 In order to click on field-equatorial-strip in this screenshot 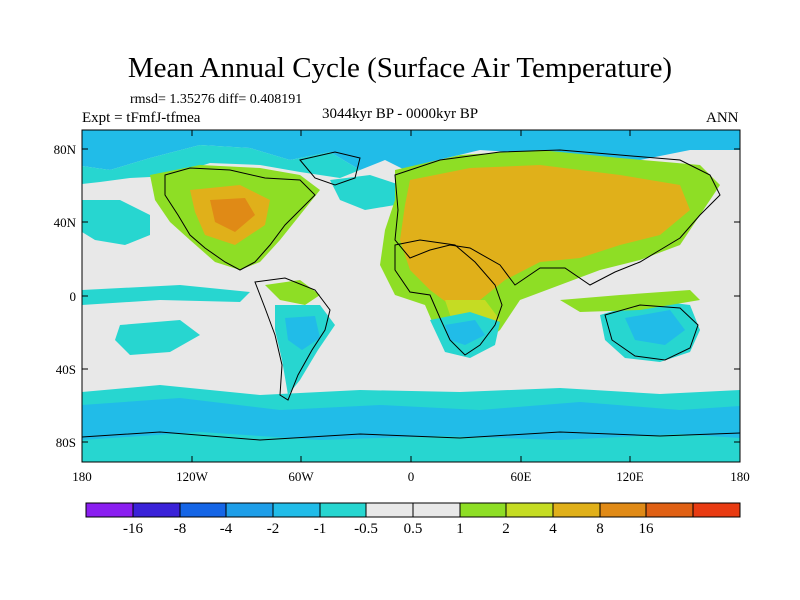, I will do `click(166, 295)`.